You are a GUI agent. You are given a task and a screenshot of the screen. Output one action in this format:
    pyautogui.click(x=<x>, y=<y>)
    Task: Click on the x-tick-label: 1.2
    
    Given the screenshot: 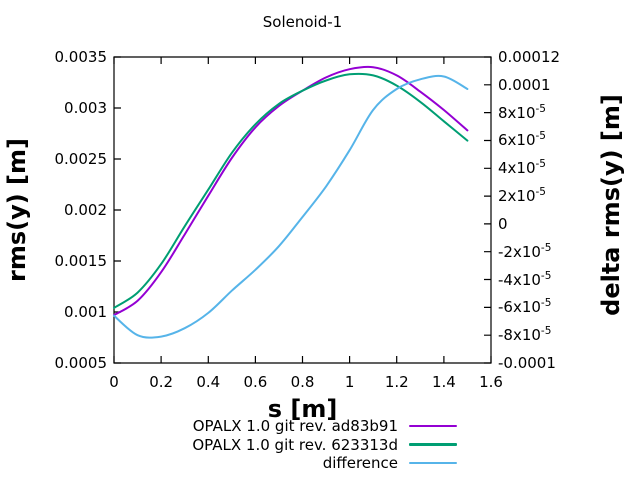 What is the action you would take?
    pyautogui.click(x=396, y=382)
    